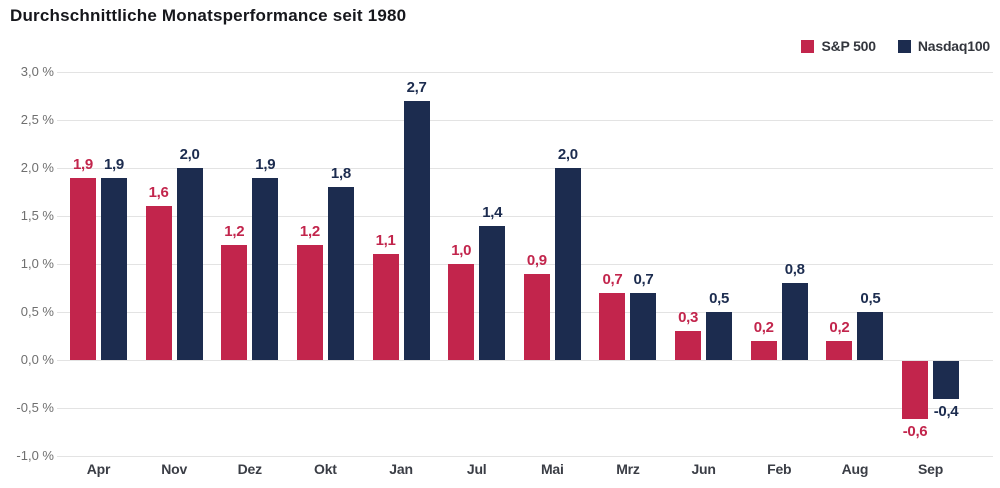 The width and height of the screenshot is (1000, 488). What do you see at coordinates (37, 71) in the screenshot?
I see `y-tick-label: 3,0 %` at bounding box center [37, 71].